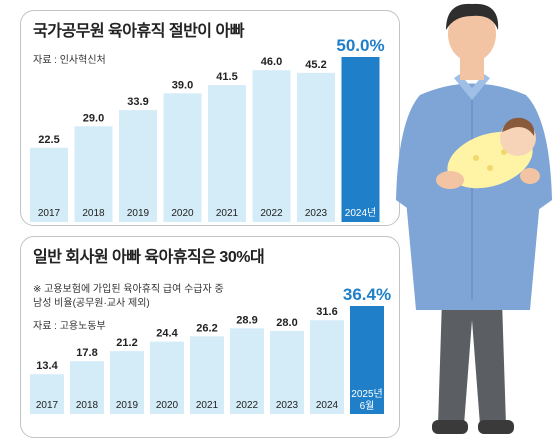 This screenshot has width=560, height=443. Describe the element at coordinates (126, 343) in the screenshot. I see `value-label-2019: 21.2` at that location.